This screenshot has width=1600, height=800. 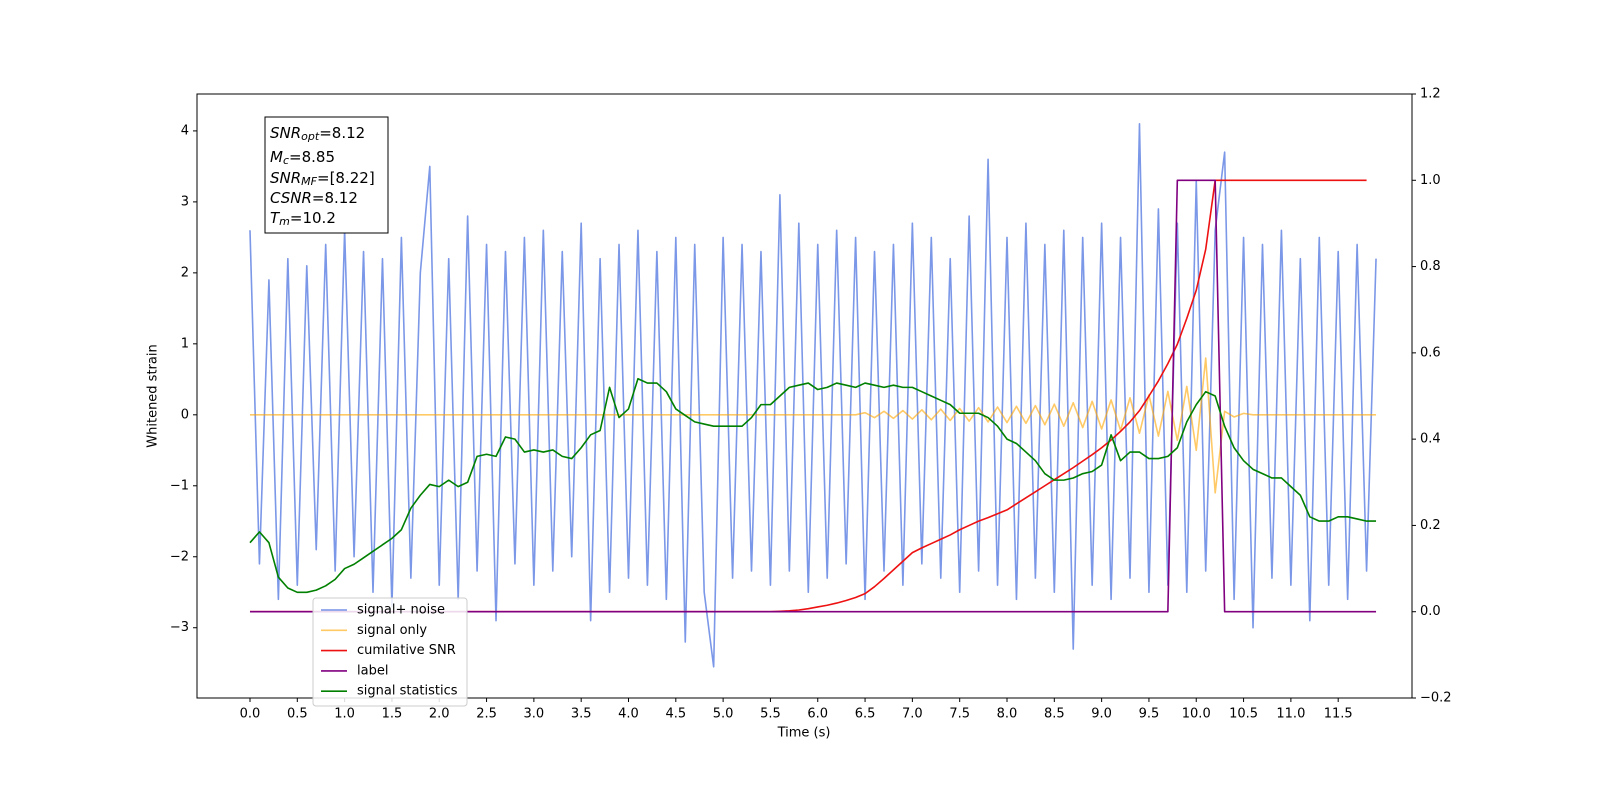 I want to click on annotation: Mc=8.85, so click(x=302, y=158).